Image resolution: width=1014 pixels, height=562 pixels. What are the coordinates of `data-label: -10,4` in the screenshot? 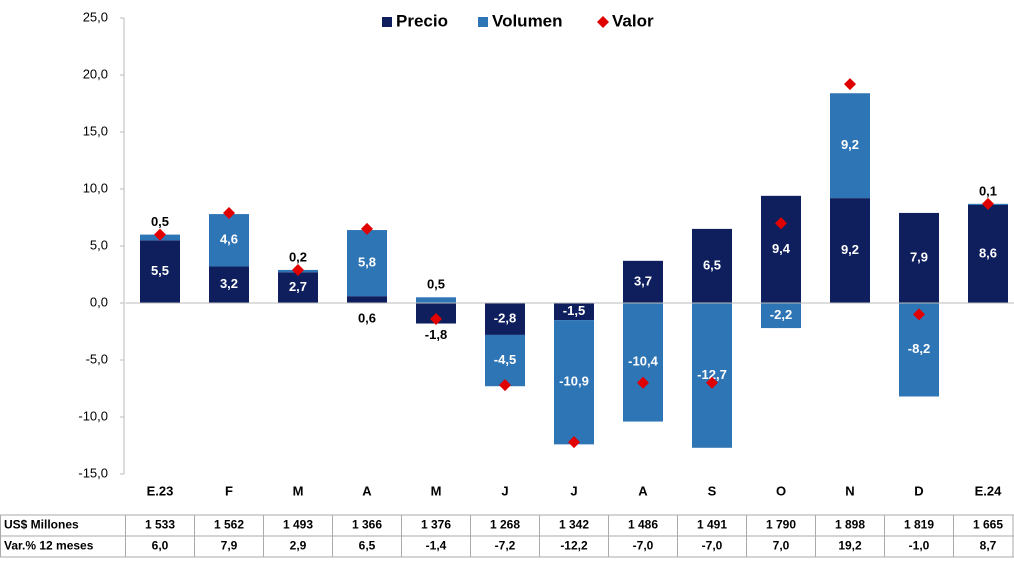 It's located at (643, 361).